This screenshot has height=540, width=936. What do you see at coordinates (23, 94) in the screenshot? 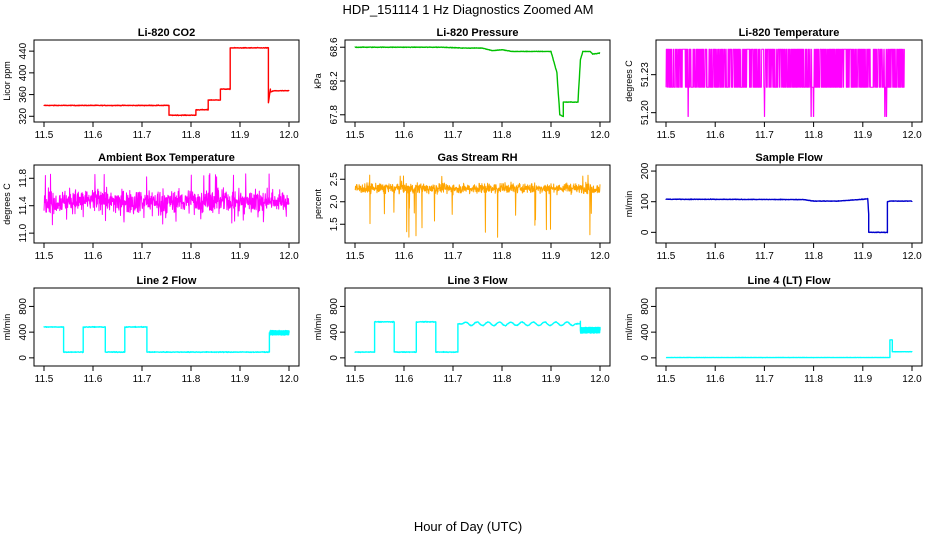
I see `y-tick-label: 360` at bounding box center [23, 94].